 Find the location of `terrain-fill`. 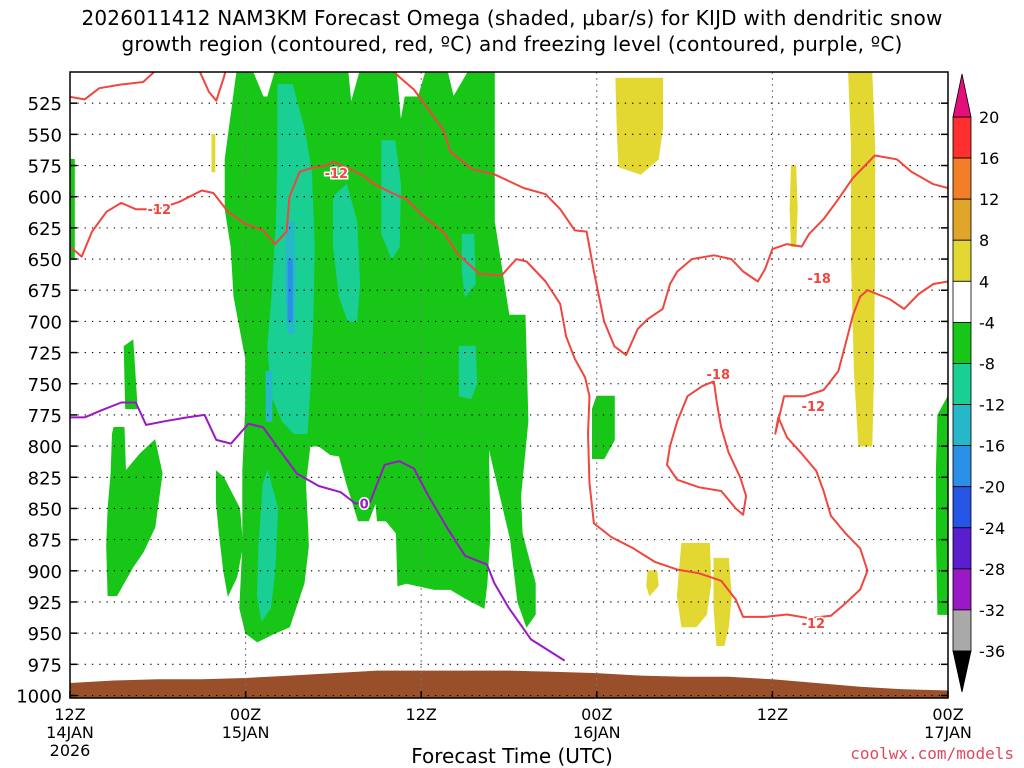

terrain-fill is located at coordinates (509, 684).